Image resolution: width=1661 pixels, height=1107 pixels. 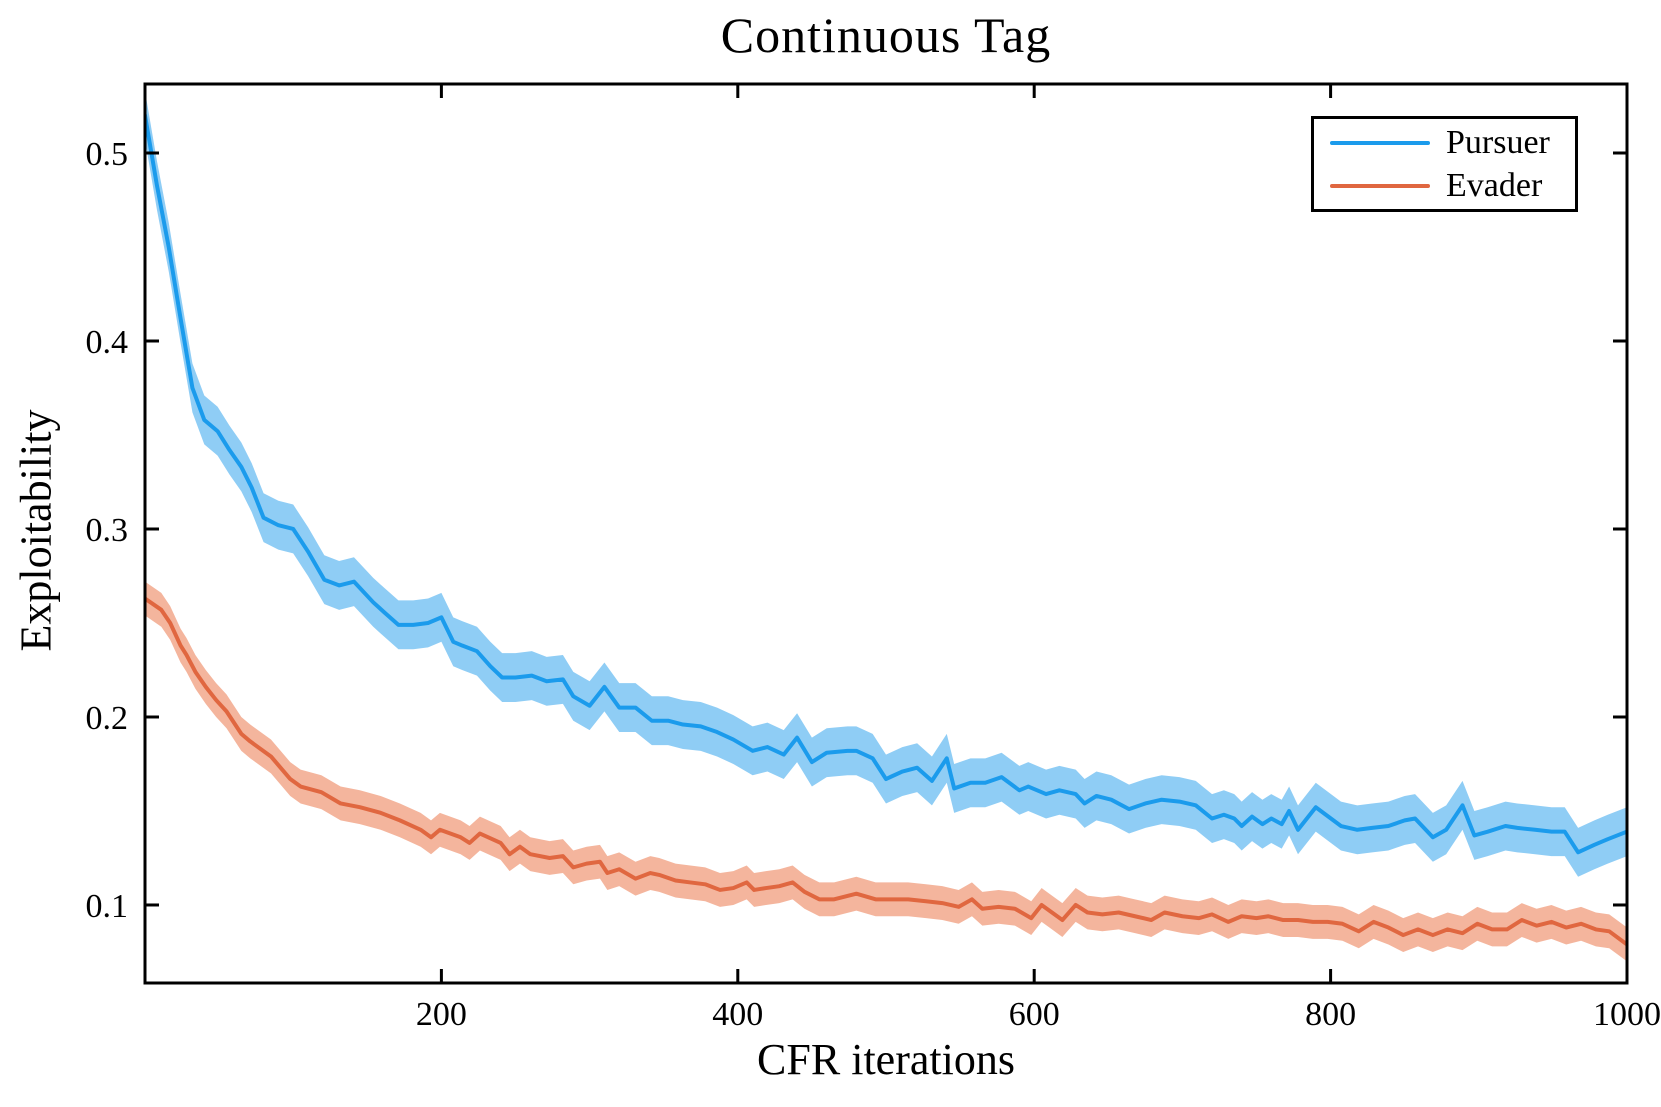 I want to click on y-tick-label: 0.3, so click(x=107, y=530).